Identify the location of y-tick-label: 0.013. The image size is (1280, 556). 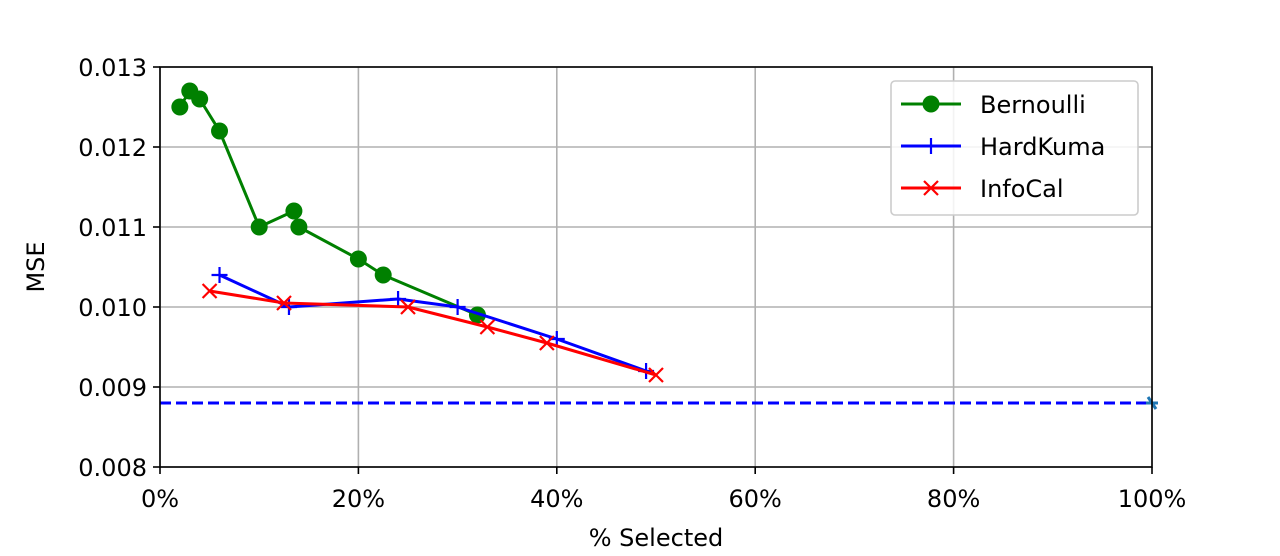
(112, 68).